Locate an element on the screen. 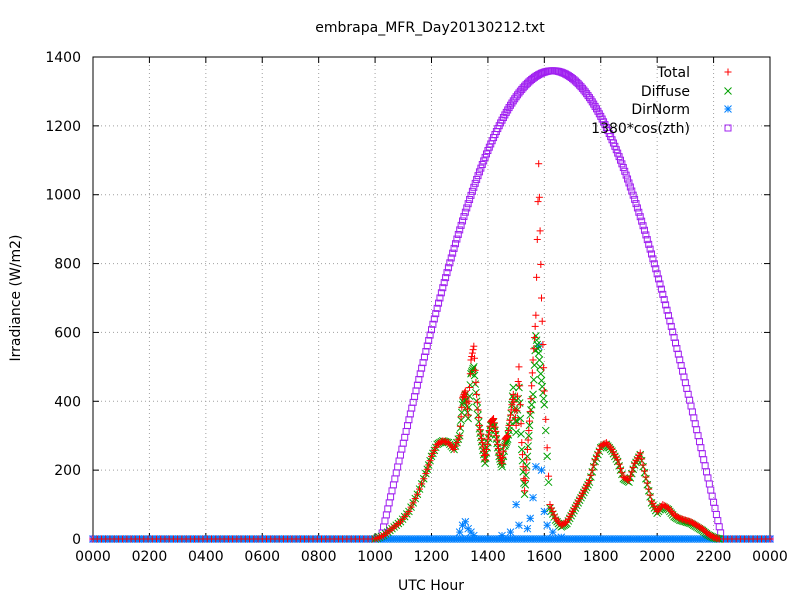 The height and width of the screenshot is (600, 800). x-tick-label: 0600 is located at coordinates (262, 557).